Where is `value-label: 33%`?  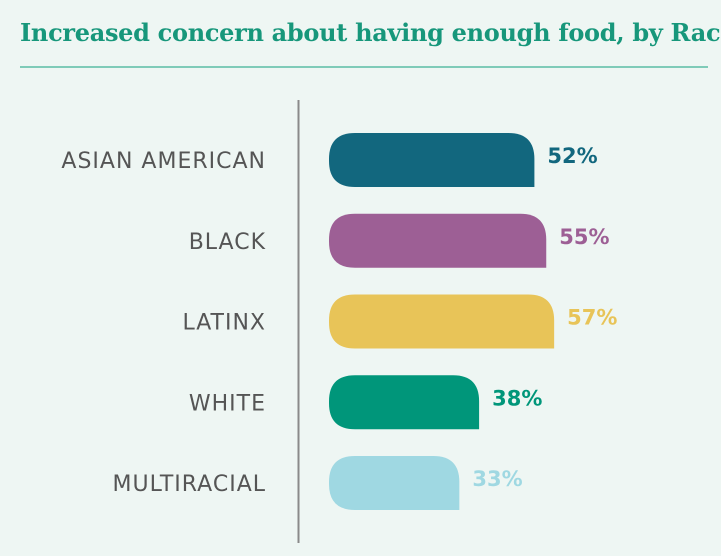
value-label: 33% is located at coordinates (497, 479).